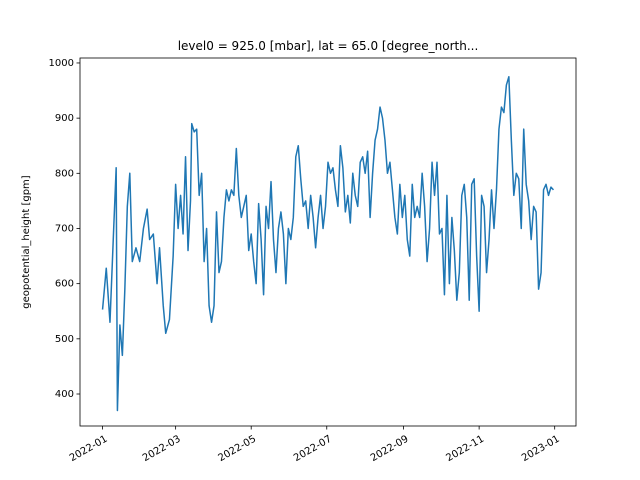 The image size is (640, 480). What do you see at coordinates (64, 284) in the screenshot?
I see `y-tick-label: 600` at bounding box center [64, 284].